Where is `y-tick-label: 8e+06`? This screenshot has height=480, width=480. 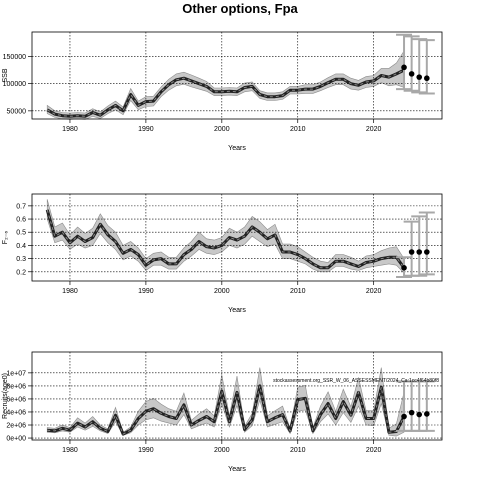 y-tick-label: 8e+06 is located at coordinates (16, 386).